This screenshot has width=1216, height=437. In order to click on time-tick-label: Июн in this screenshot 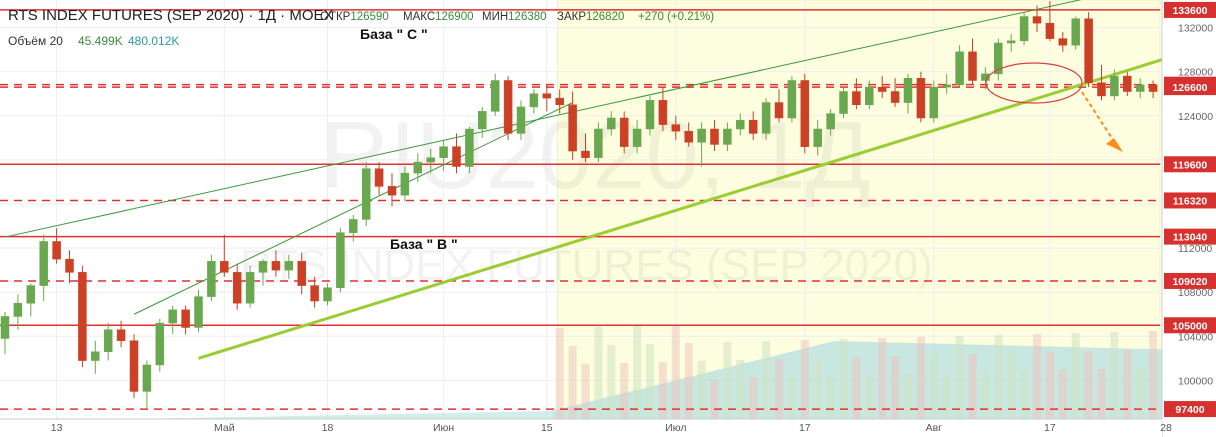, I will do `click(443, 428)`.